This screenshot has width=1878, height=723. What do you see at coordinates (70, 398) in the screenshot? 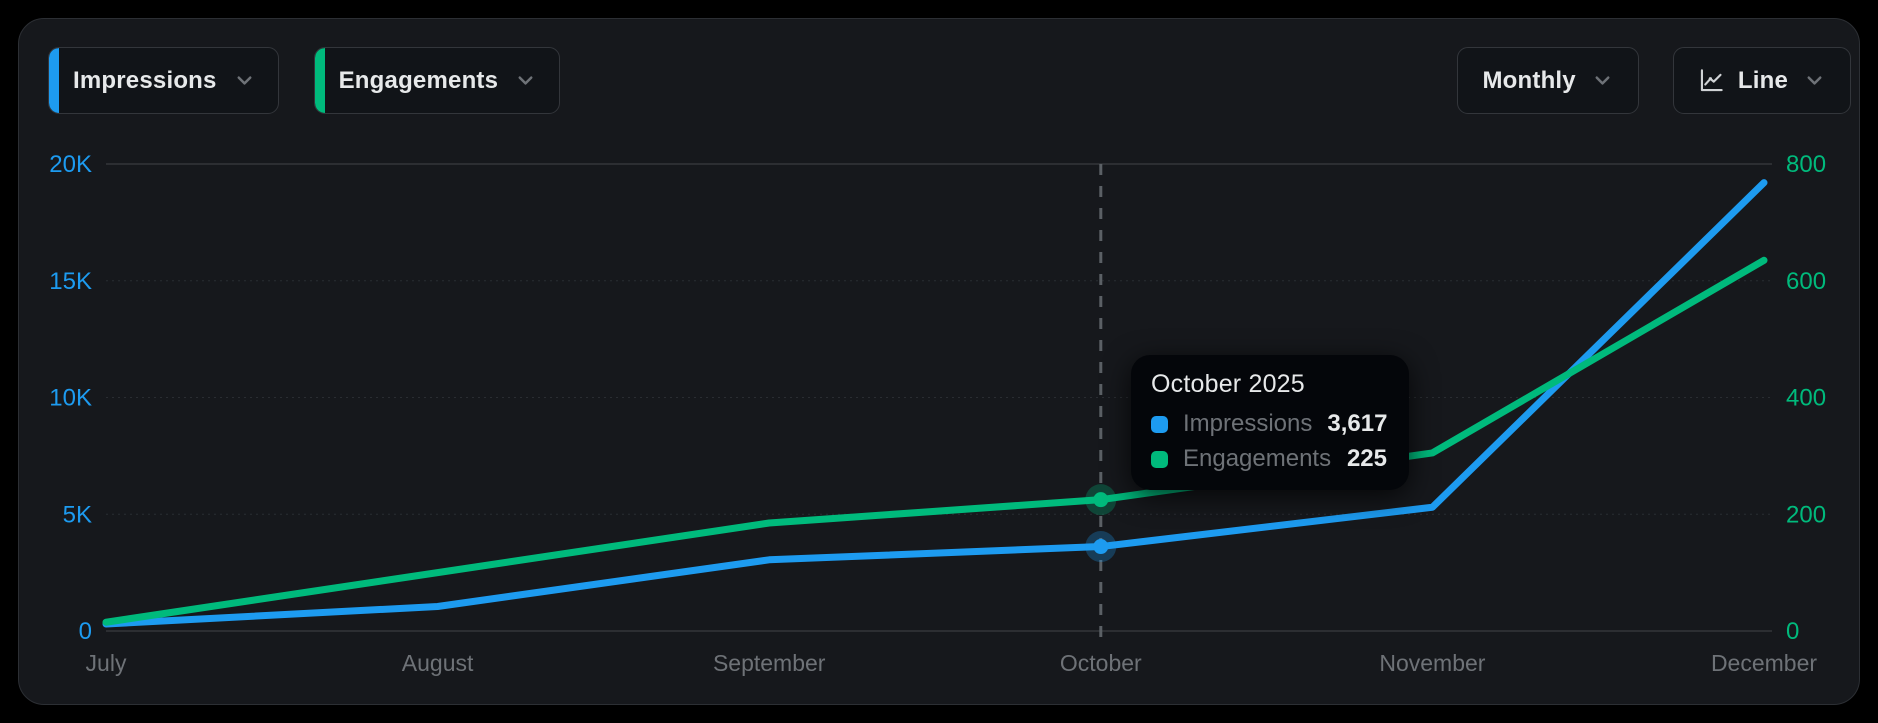
I see `y-axis-label-left: 10K` at bounding box center [70, 398].